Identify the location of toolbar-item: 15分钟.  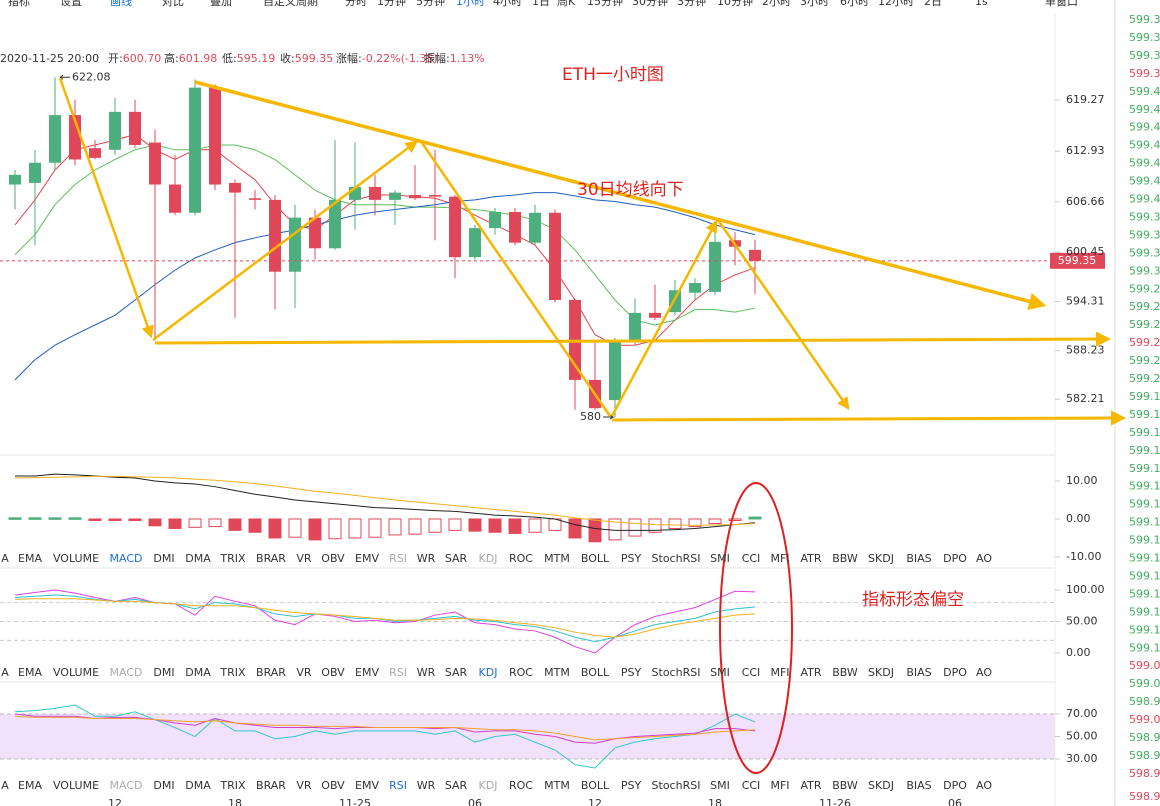
(605, 4).